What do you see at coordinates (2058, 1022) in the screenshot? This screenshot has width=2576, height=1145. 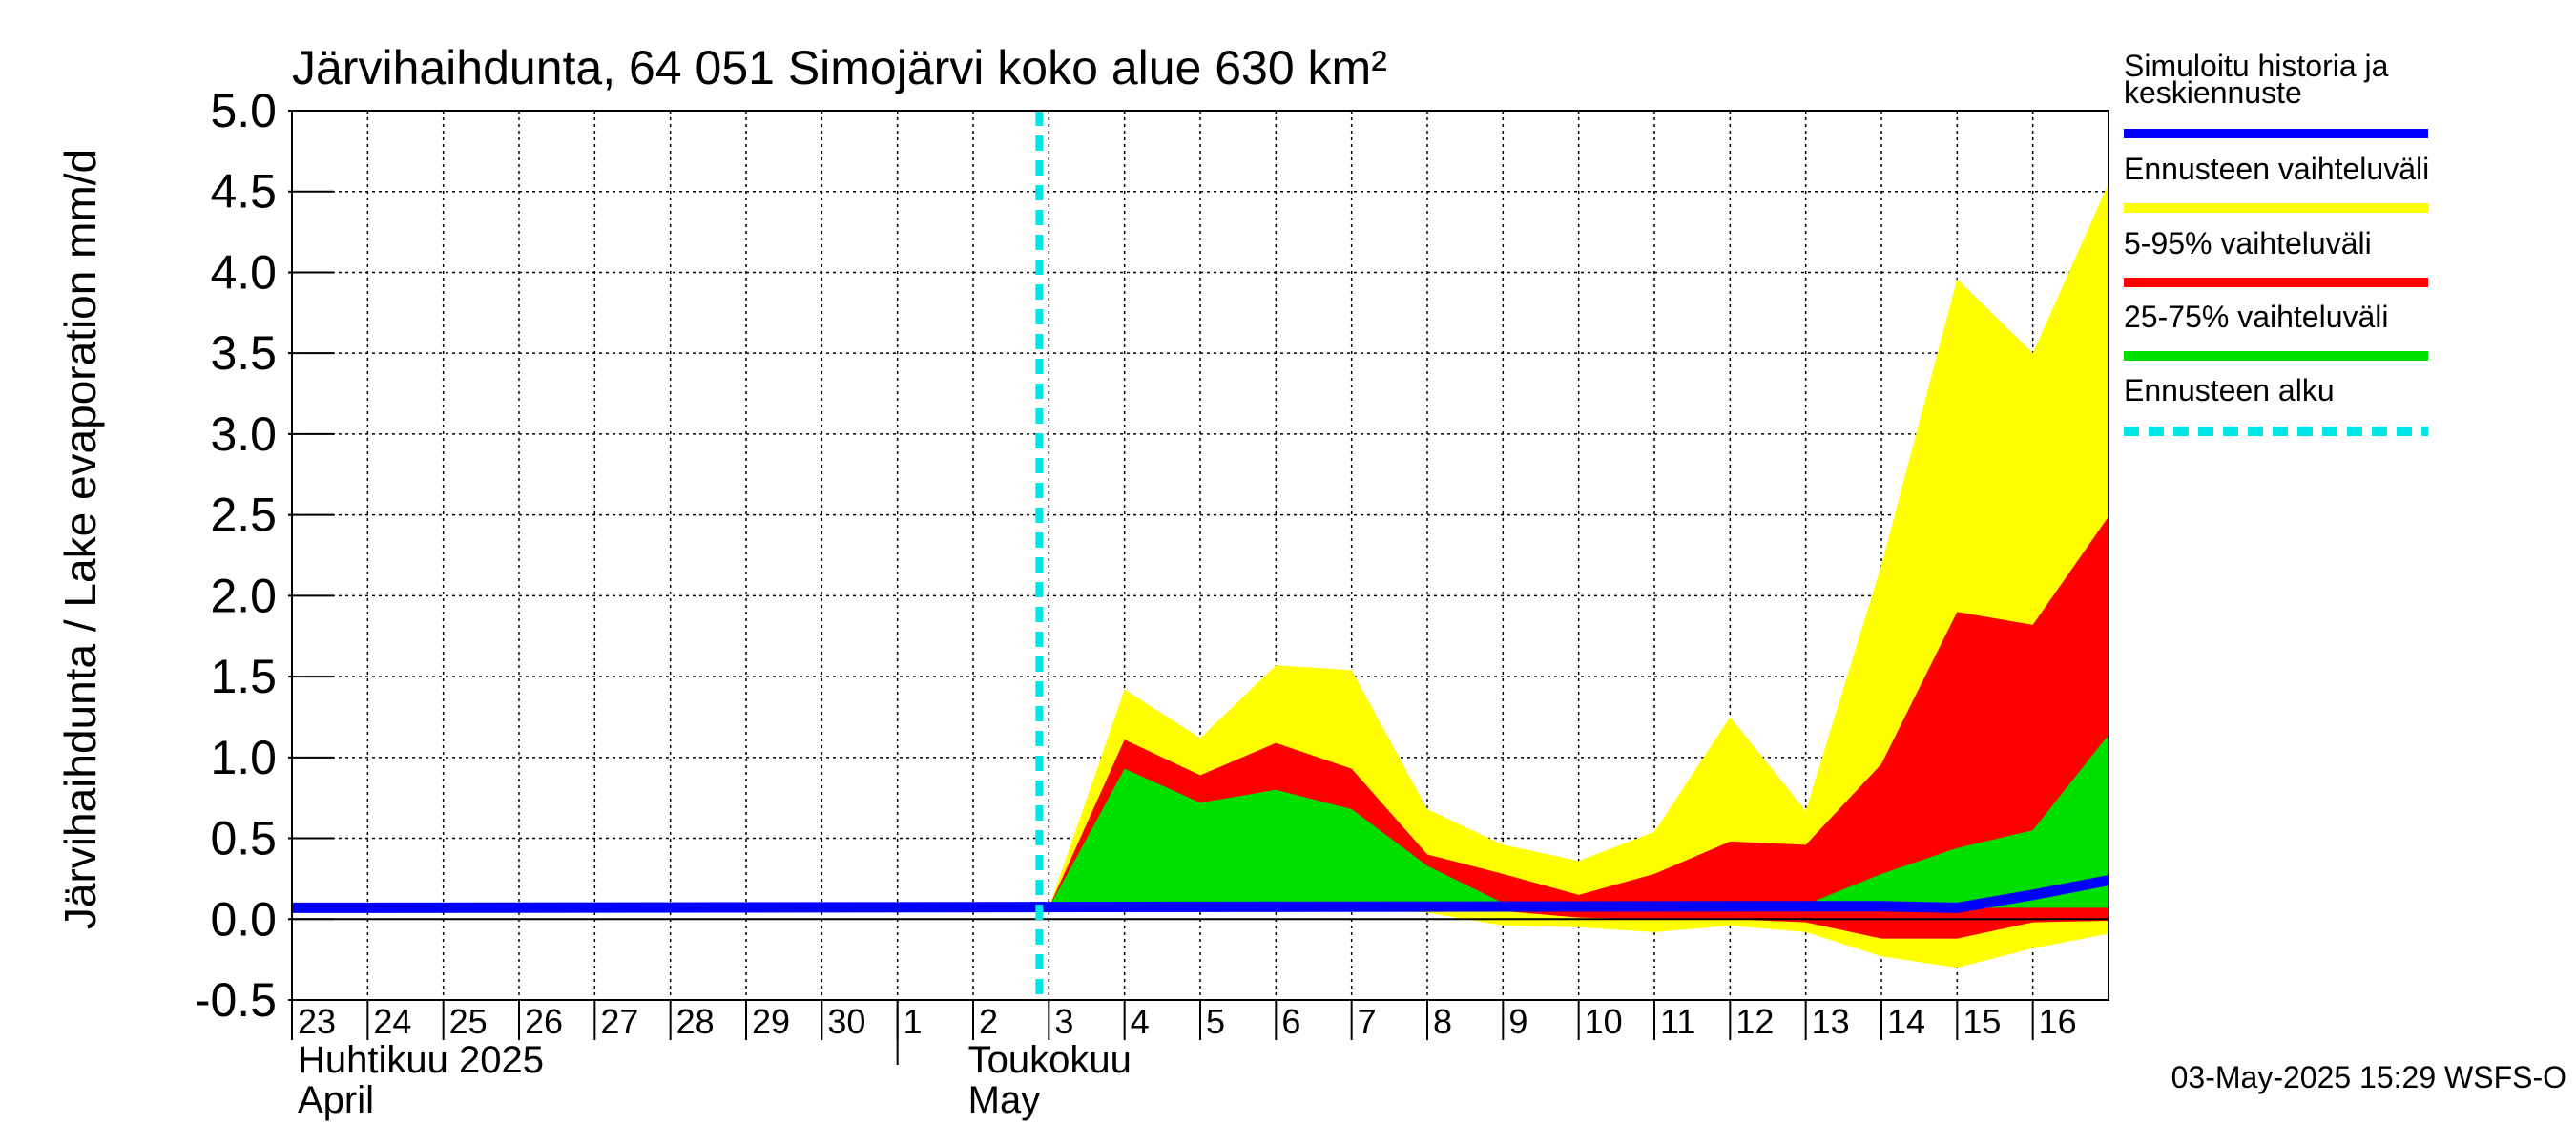 I see `x-tick-label: 16` at bounding box center [2058, 1022].